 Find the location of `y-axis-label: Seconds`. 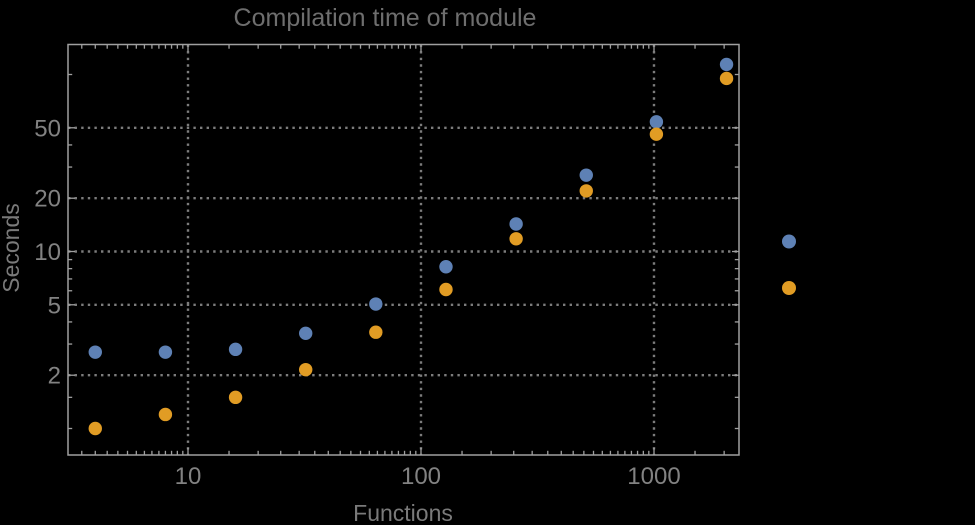

y-axis-label: Seconds is located at coordinates (12, 248).